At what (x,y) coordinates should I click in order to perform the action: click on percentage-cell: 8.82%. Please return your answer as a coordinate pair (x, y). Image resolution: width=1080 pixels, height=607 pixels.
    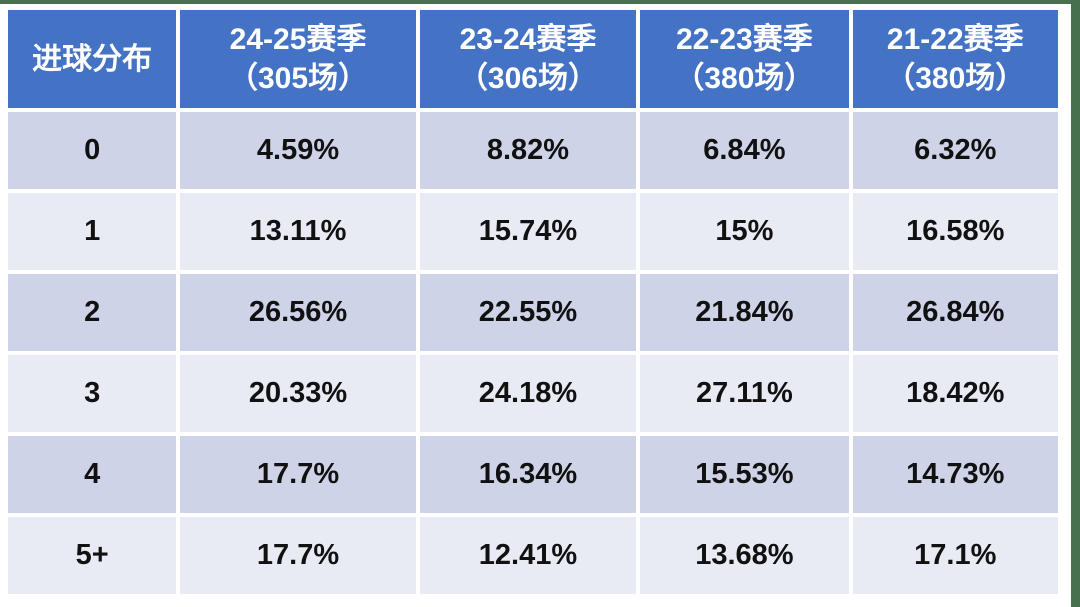
    Looking at the image, I should click on (528, 150).